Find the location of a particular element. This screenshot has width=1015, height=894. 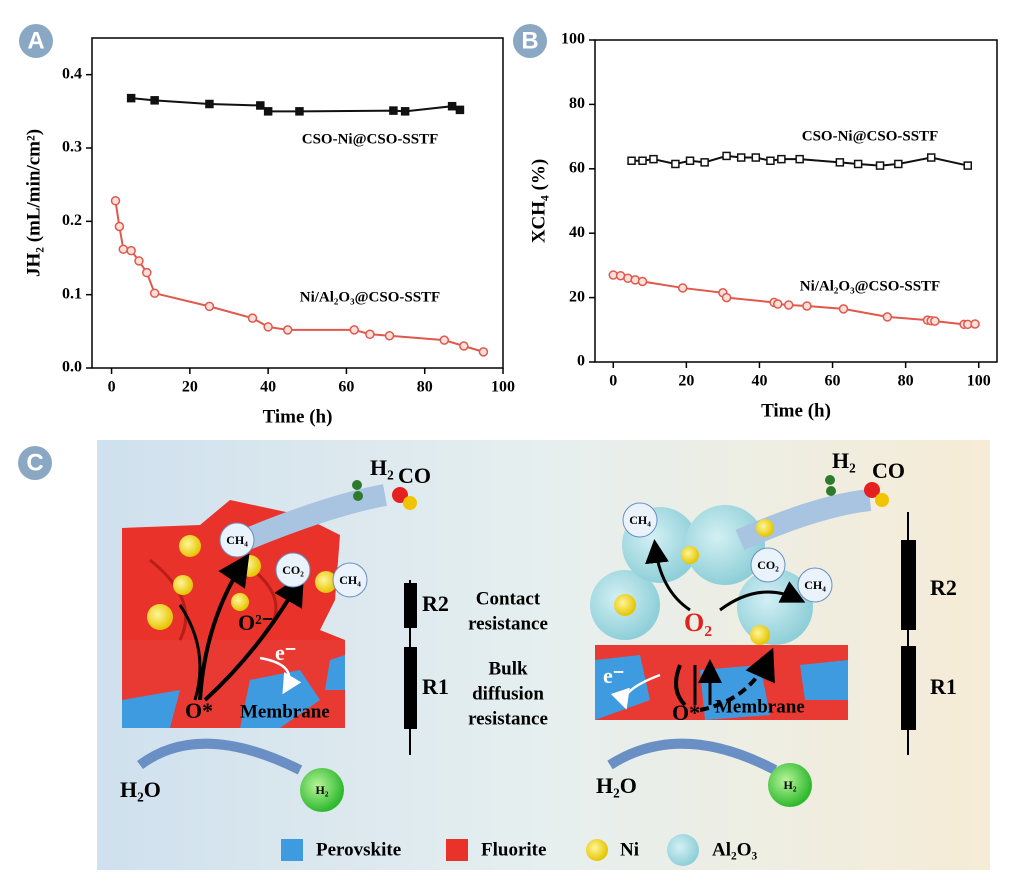

panel-label: A is located at coordinates (35, 40).